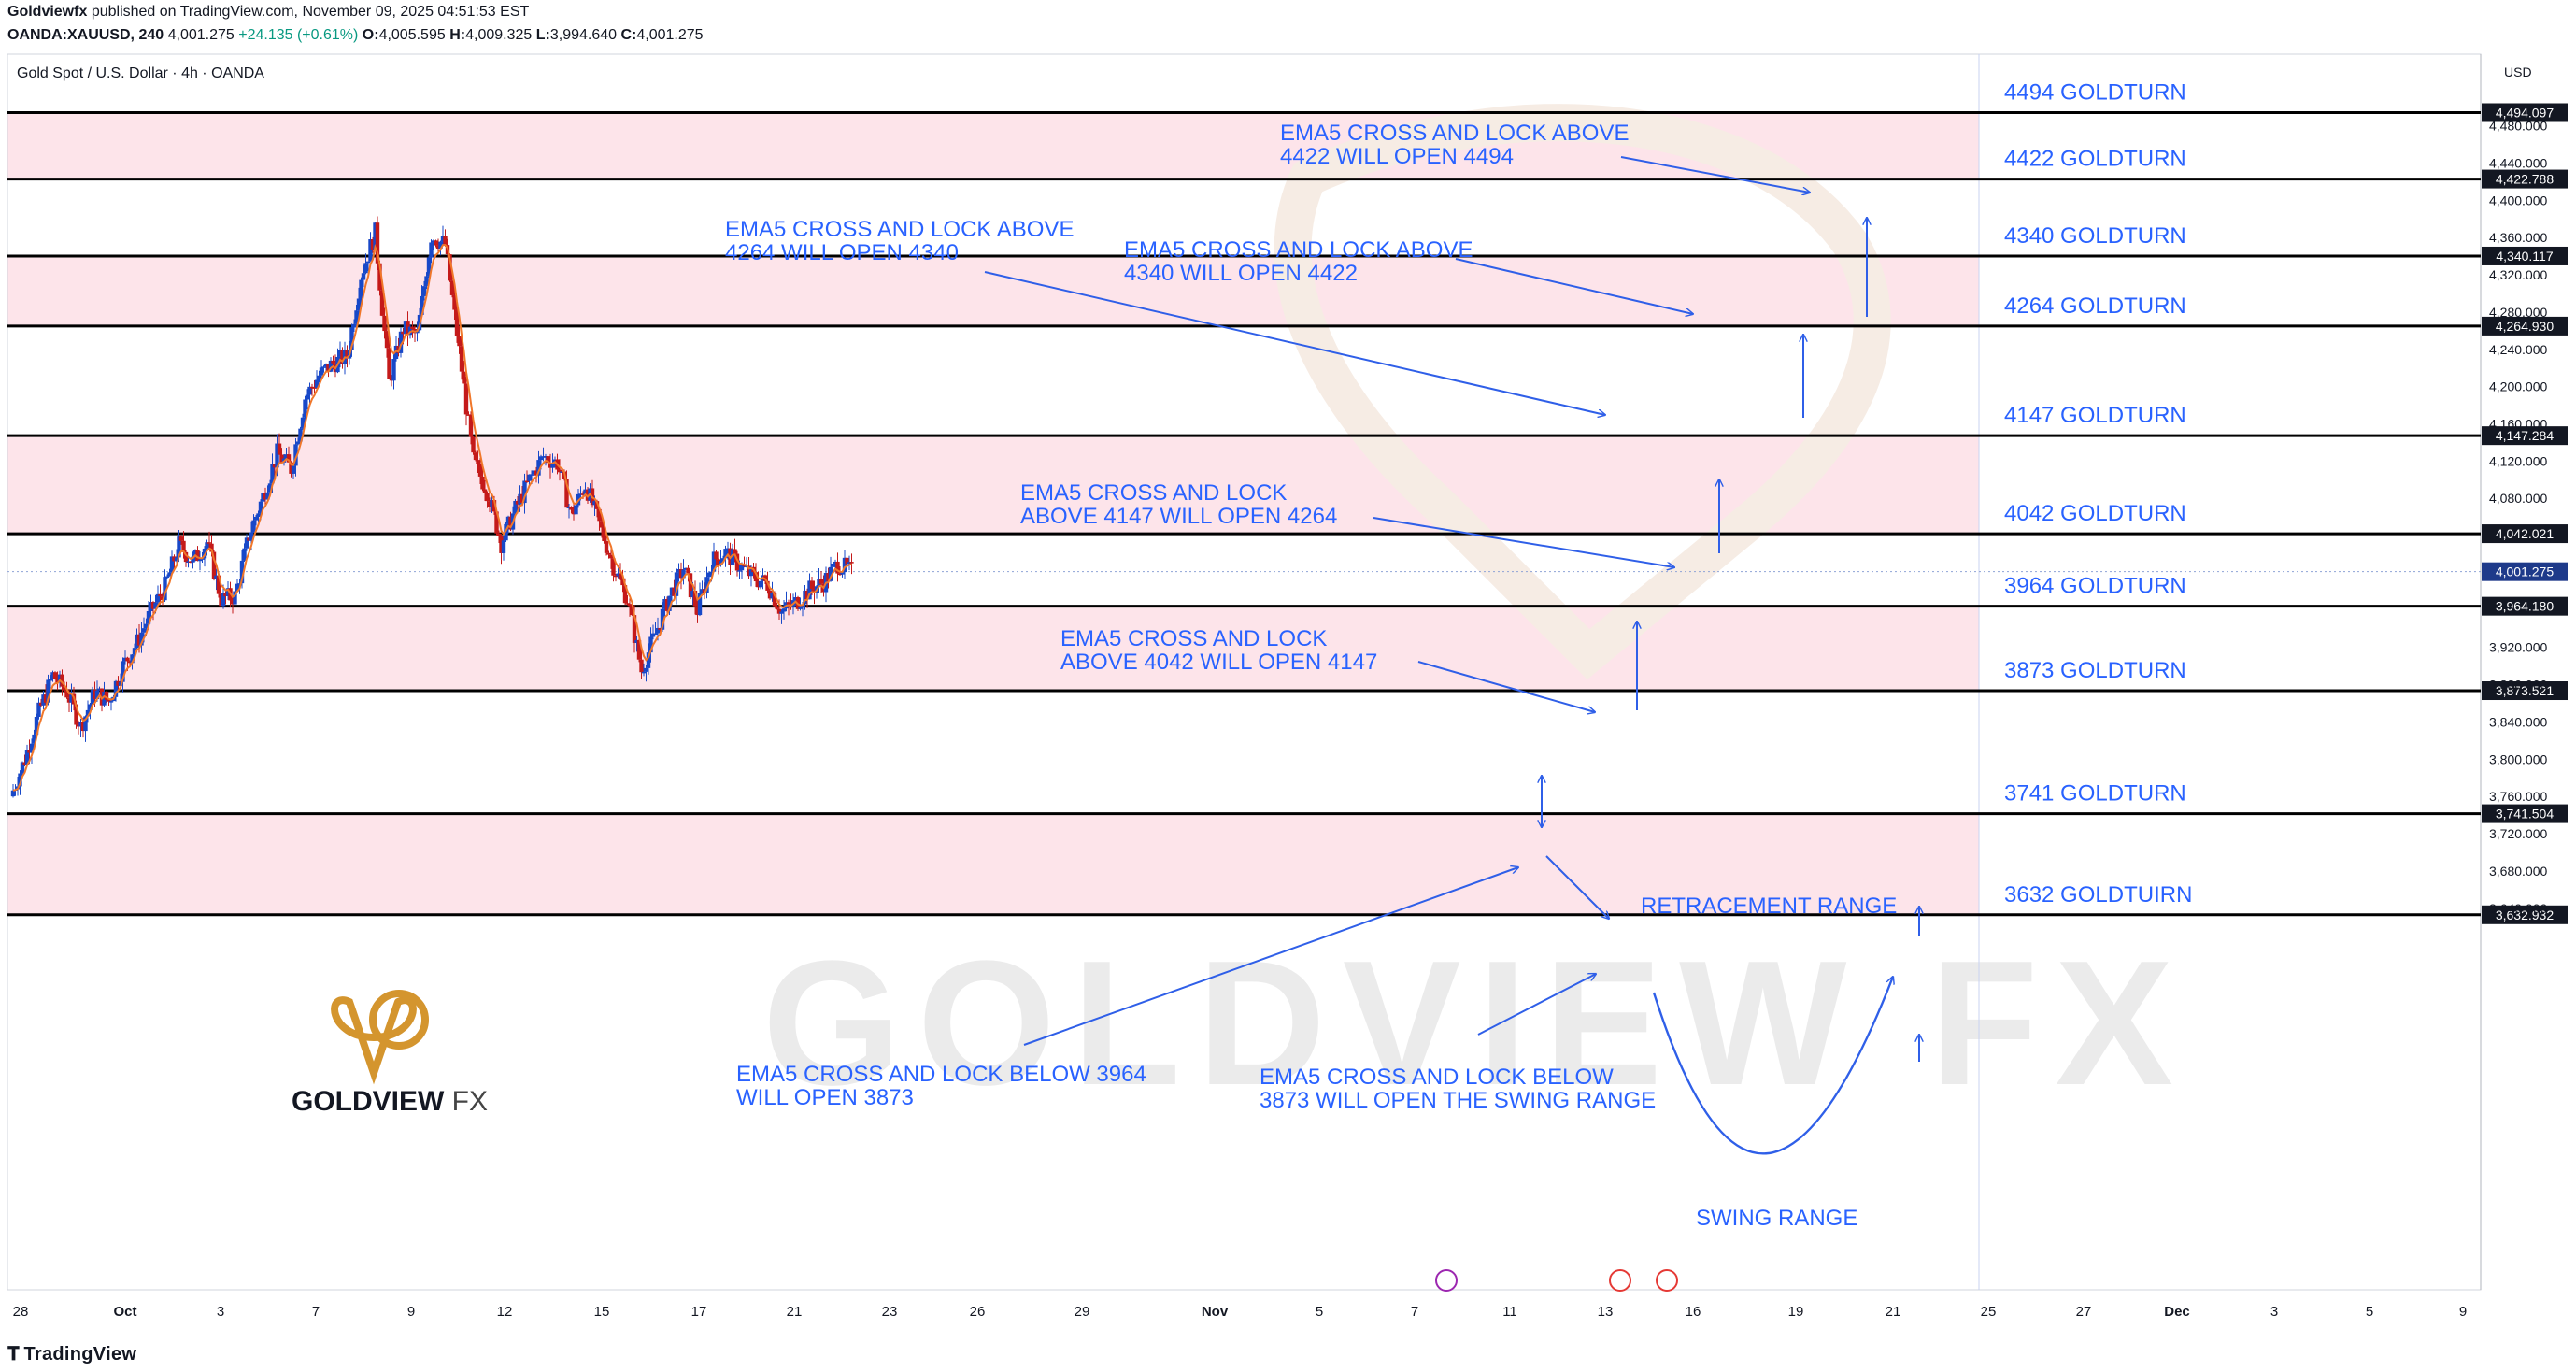 This screenshot has height=1372, width=2576. Describe the element at coordinates (2518, 162) in the screenshot. I see `y-tick-label: 4,440.000` at that location.